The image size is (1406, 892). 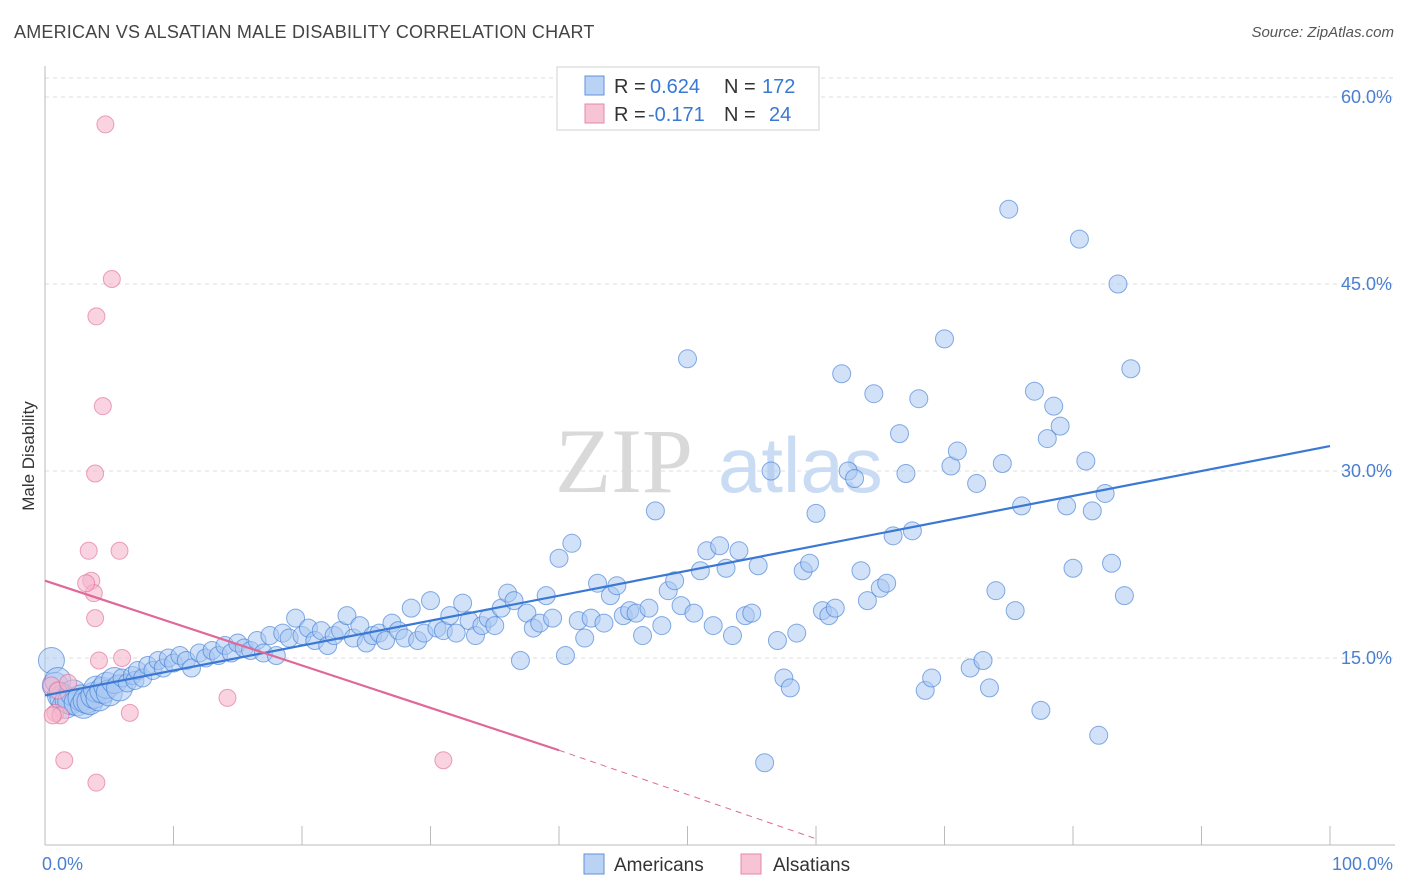 I want to click on watermark: ZIP atlas, so click(x=719, y=461).